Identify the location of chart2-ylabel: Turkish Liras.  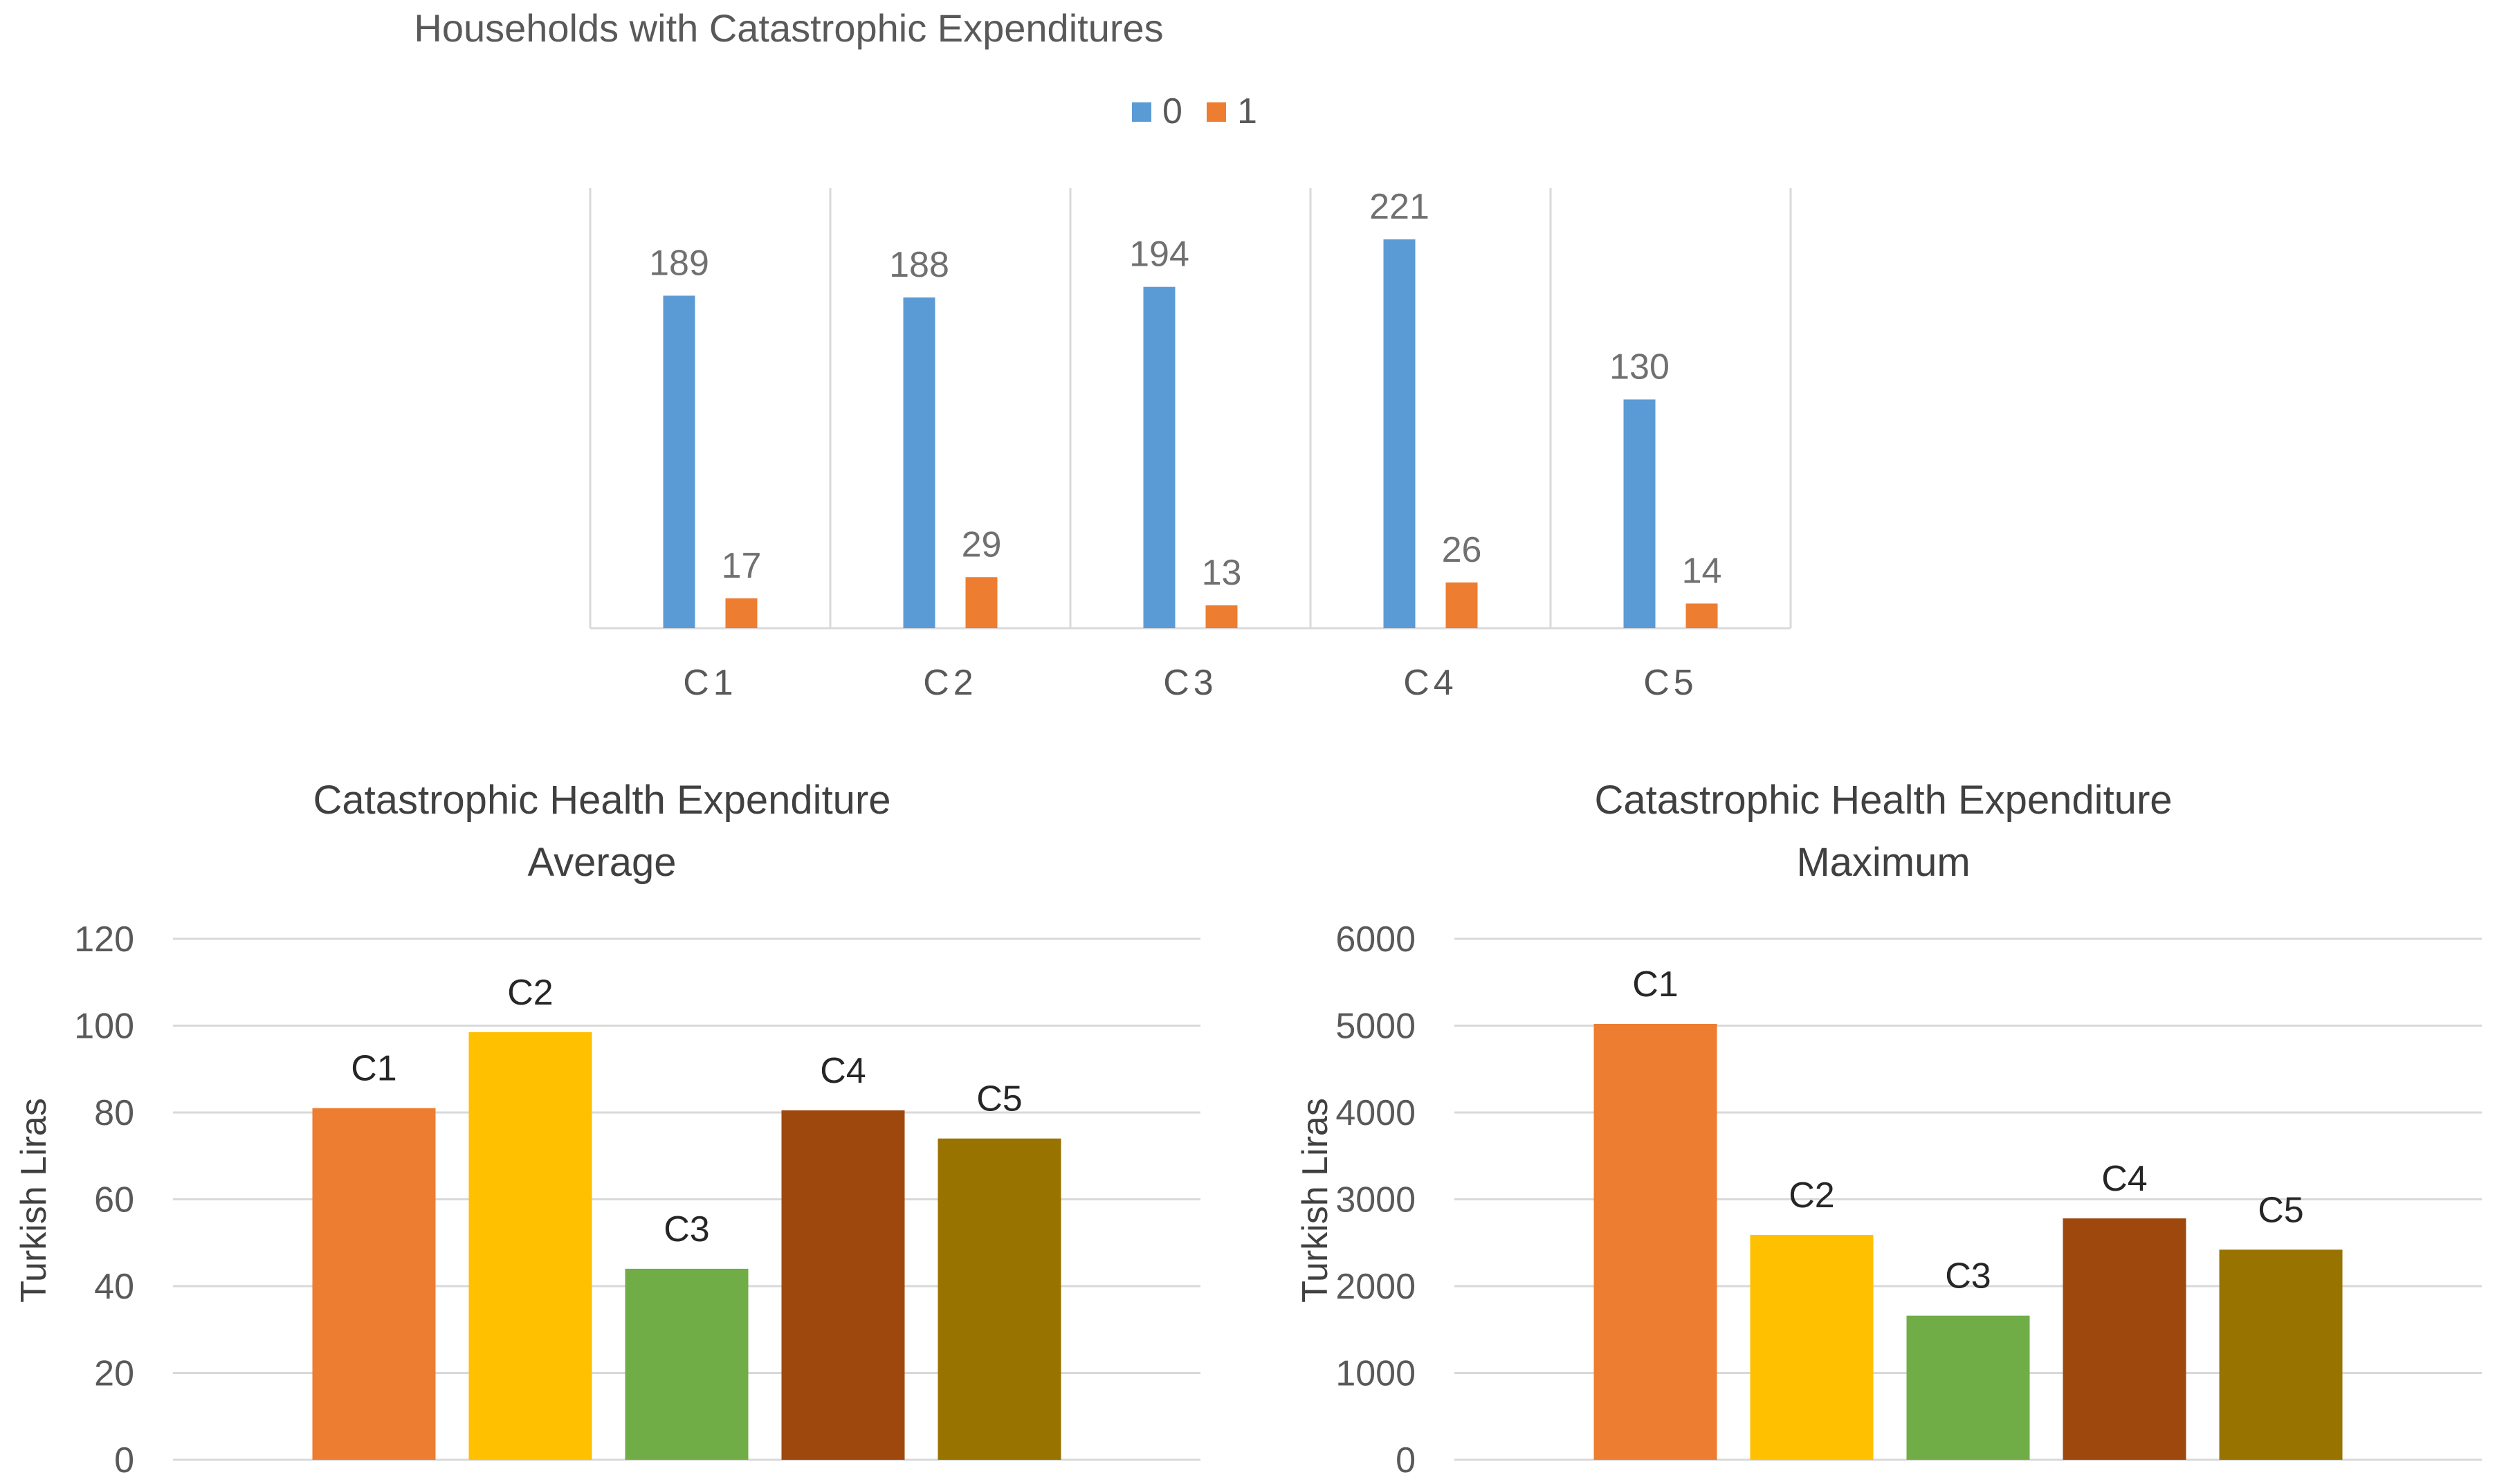
(34, 1200).